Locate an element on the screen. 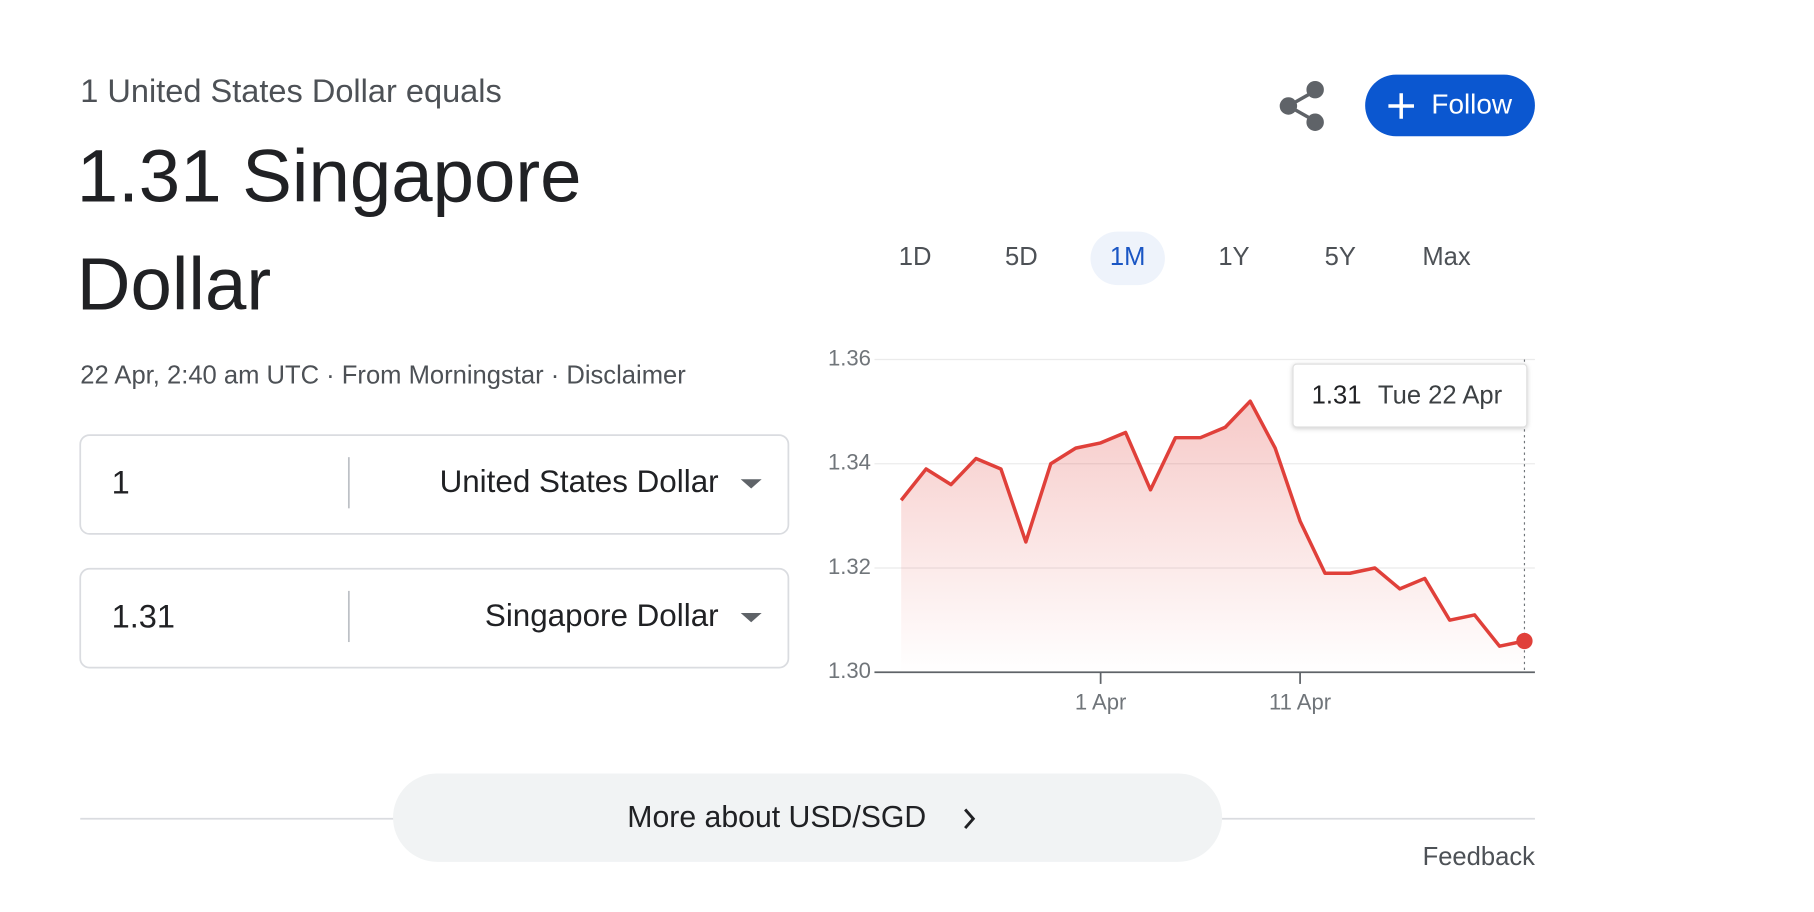 This screenshot has width=1814, height=912. tab-label: Max is located at coordinates (1446, 257).